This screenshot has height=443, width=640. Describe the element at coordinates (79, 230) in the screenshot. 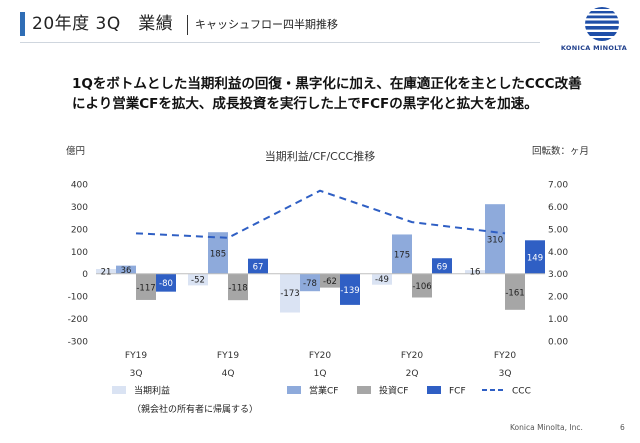

I see `y-tick-label: 200` at that location.